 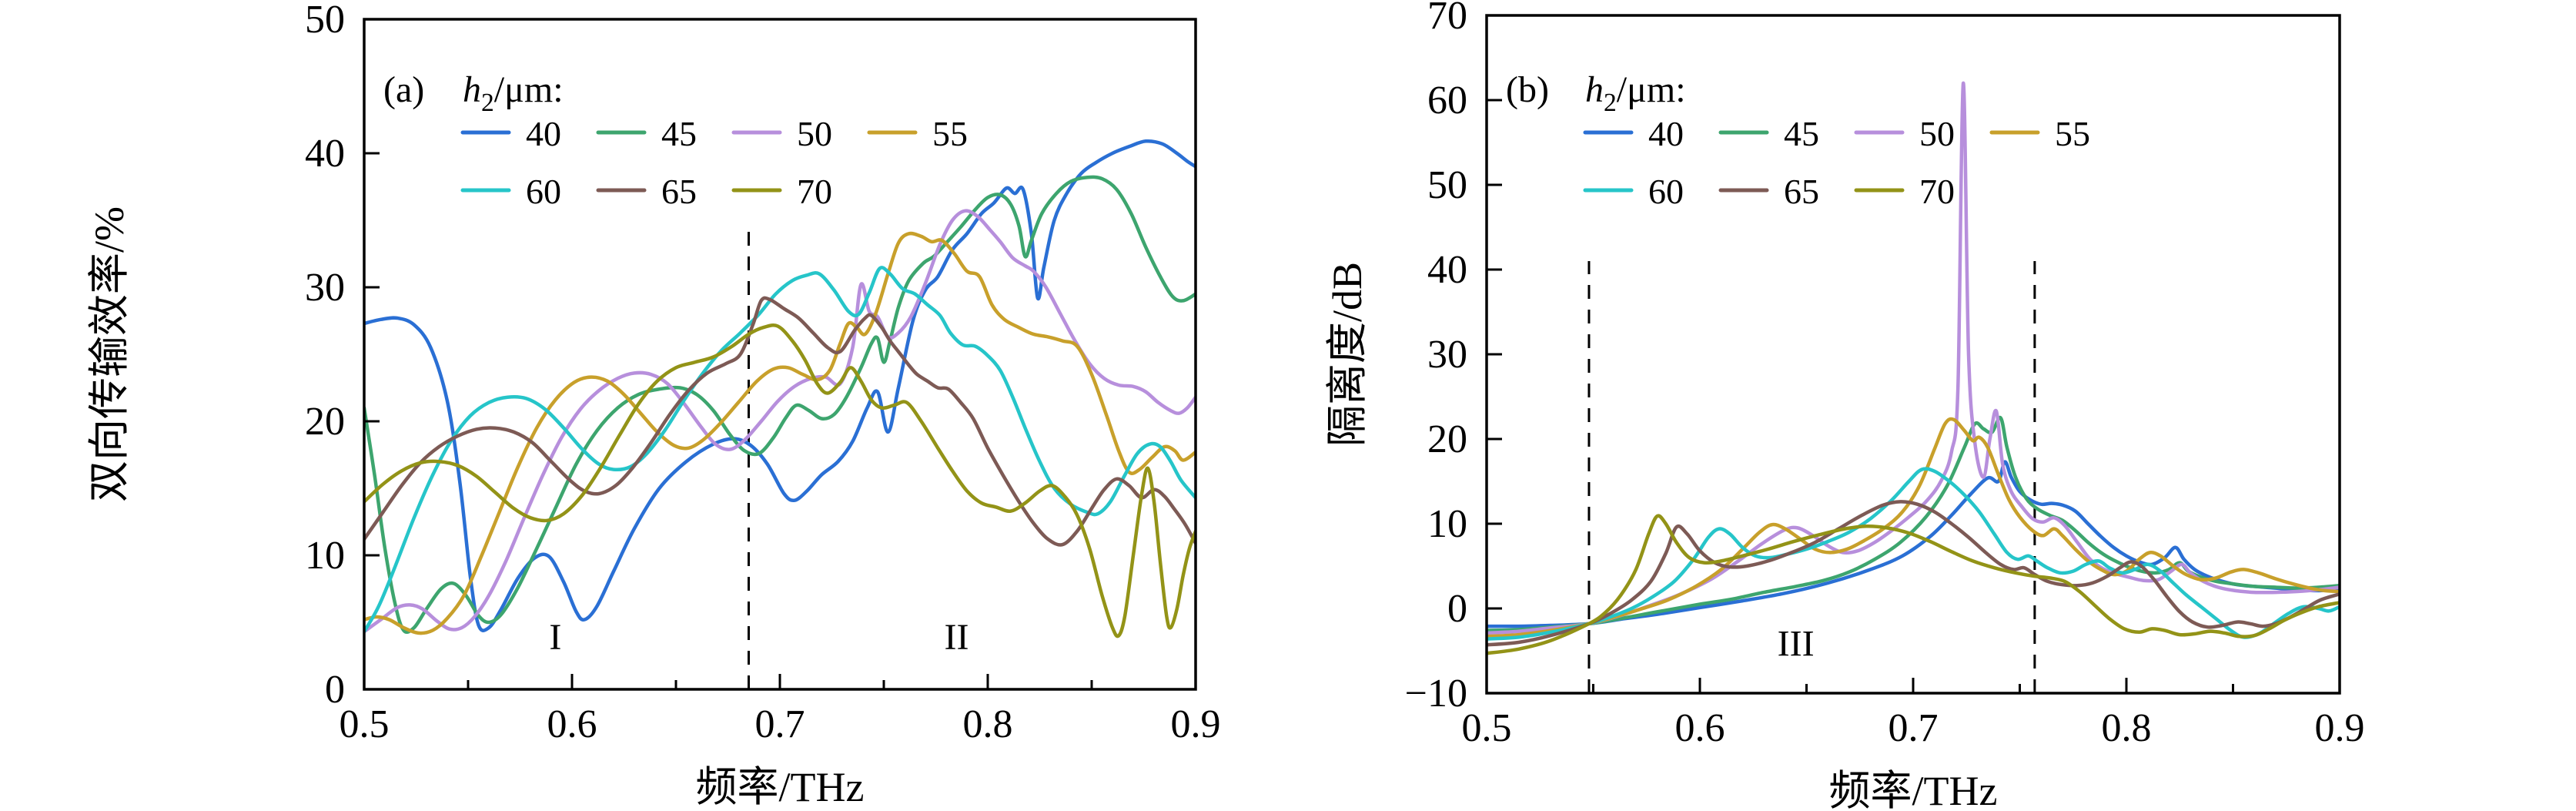 What do you see at coordinates (403, 89) in the screenshot?
I see `panel-a-label: (a)` at bounding box center [403, 89].